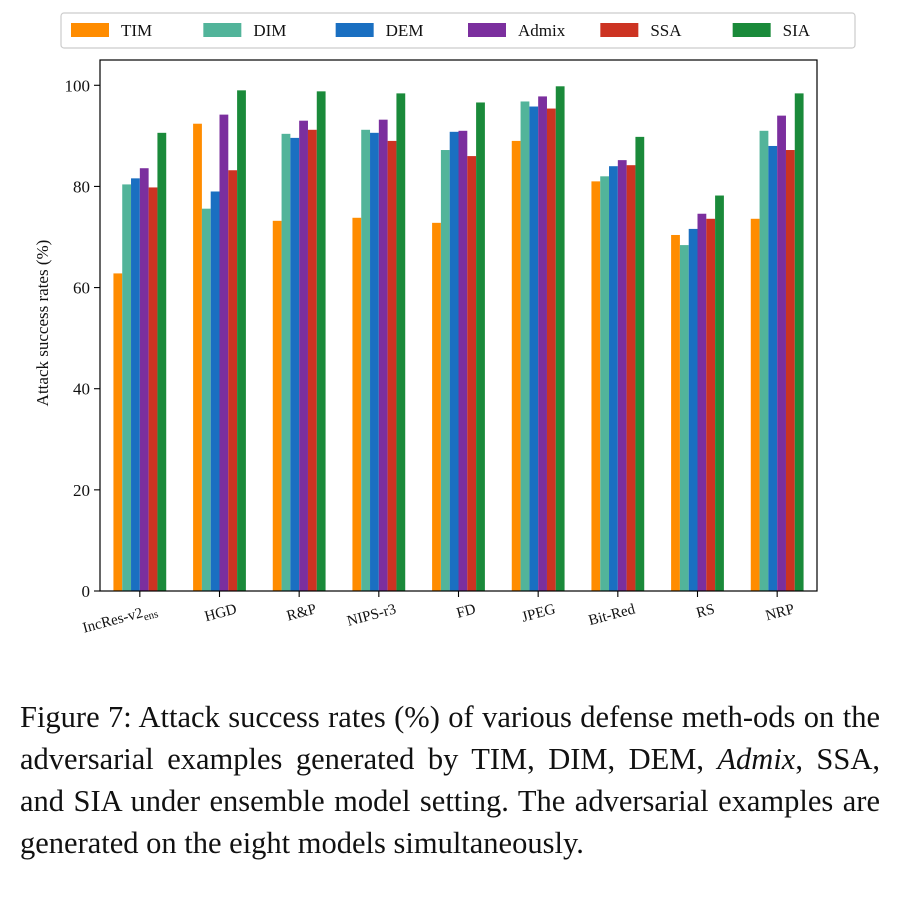  I want to click on bar-admix-rs, so click(702, 402).